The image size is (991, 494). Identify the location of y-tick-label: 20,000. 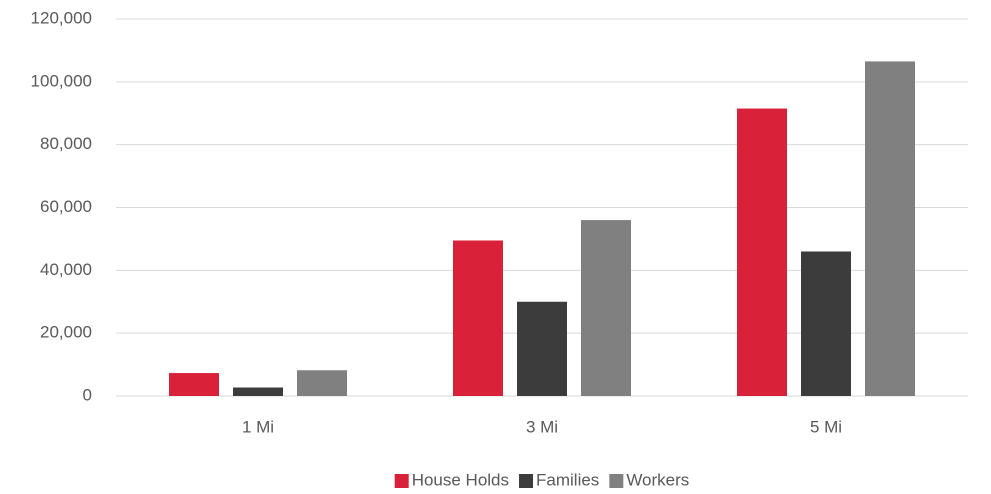
(66, 332).